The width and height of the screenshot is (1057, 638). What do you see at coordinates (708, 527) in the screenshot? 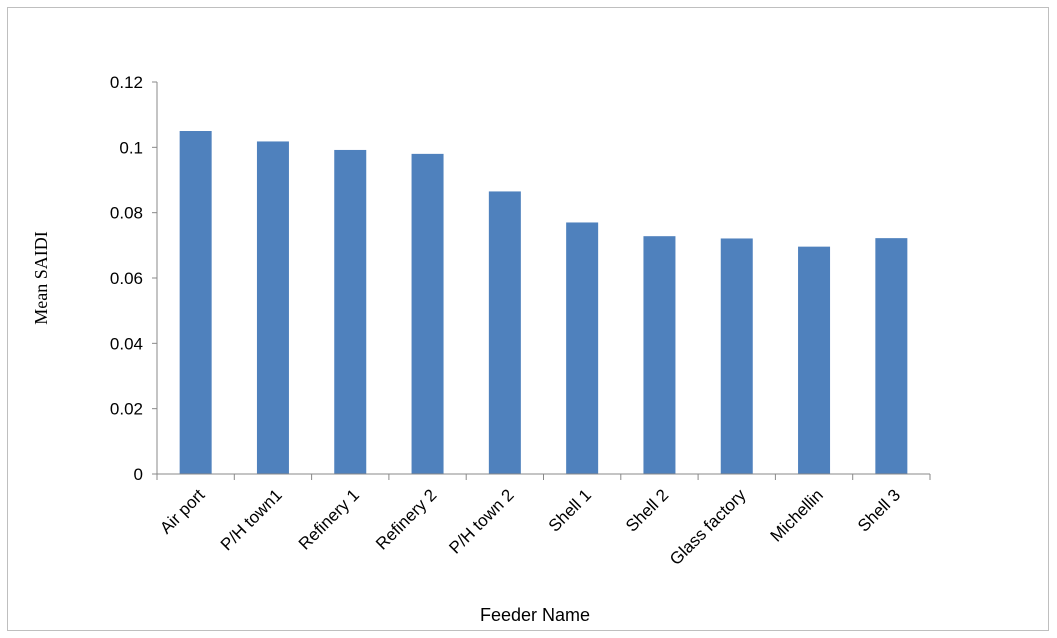
I see `x-tick-label: Glass factory` at bounding box center [708, 527].